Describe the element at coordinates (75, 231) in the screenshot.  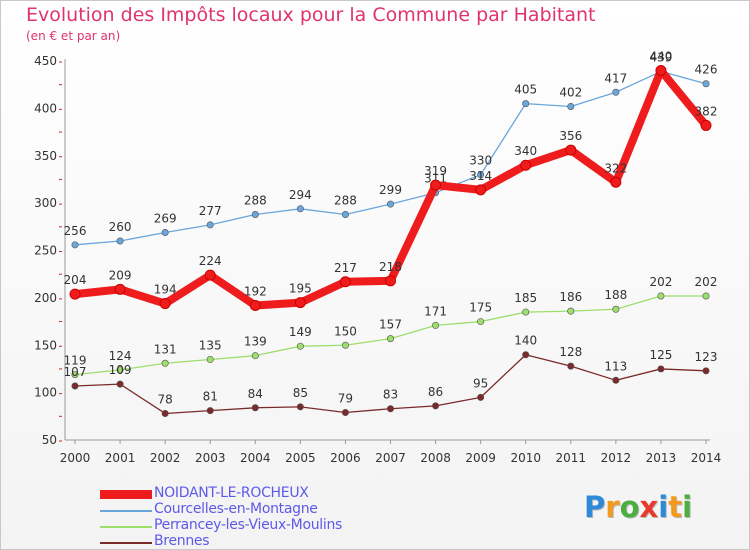
I see `data-label-courcelles-en-montagne: 256` at that location.